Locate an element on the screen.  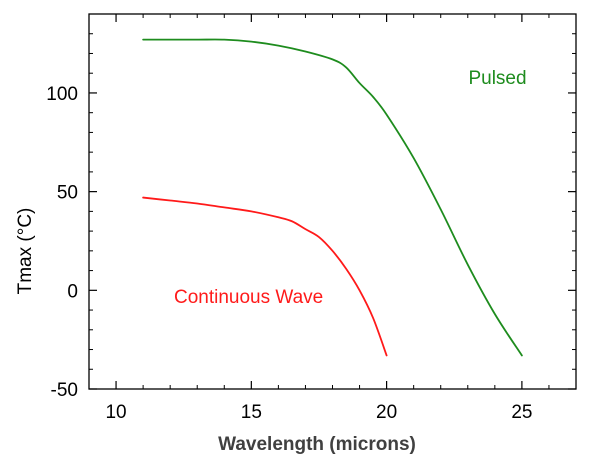
y-axis-label: Tmax (°C) is located at coordinates (25, 251).